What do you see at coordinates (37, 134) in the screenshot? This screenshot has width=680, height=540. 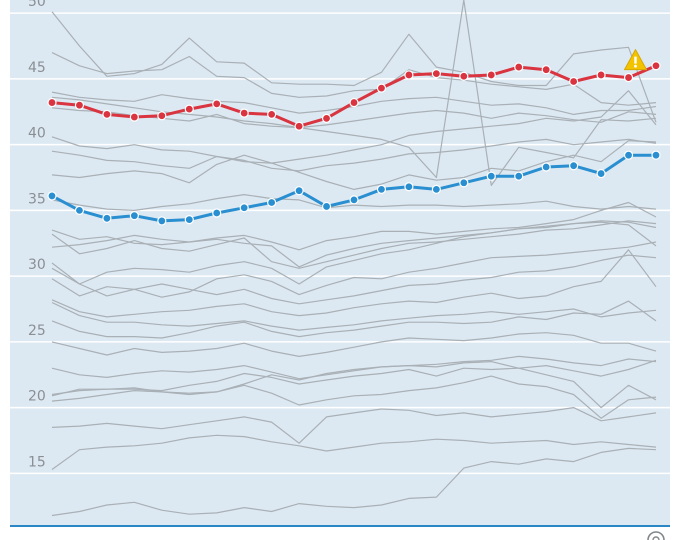 I see `y-tick-label-40: 40` at bounding box center [37, 134].